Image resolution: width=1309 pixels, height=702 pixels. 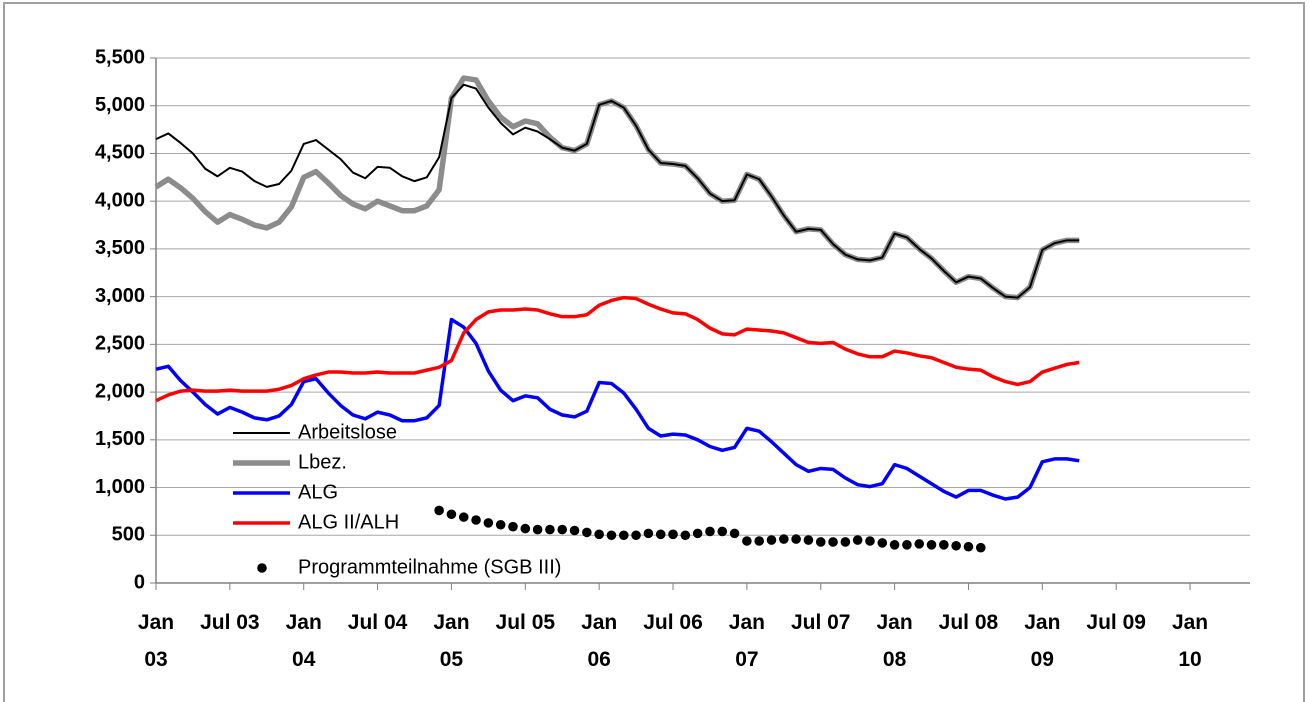 What do you see at coordinates (429, 567) in the screenshot?
I see `legend-label: Programmteilnahme (SGB III)` at bounding box center [429, 567].